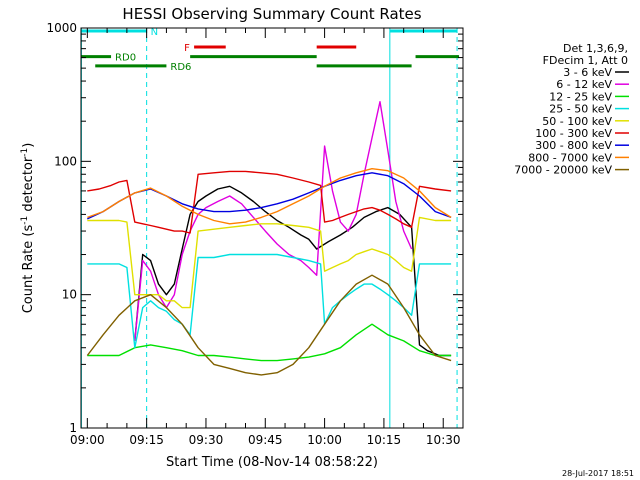 The width and height of the screenshot is (640, 480). What do you see at coordinates (598, 473) in the screenshot?
I see `footer-timestamp: 28-Jul-2017 18:51` at bounding box center [598, 473].